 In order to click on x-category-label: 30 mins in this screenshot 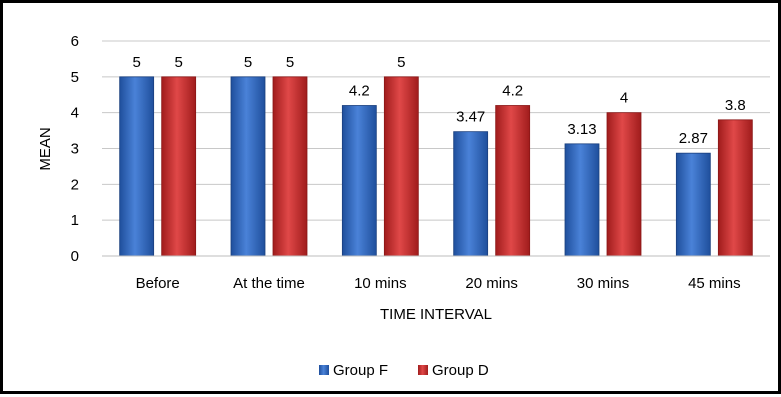, I will do `click(603, 283)`.